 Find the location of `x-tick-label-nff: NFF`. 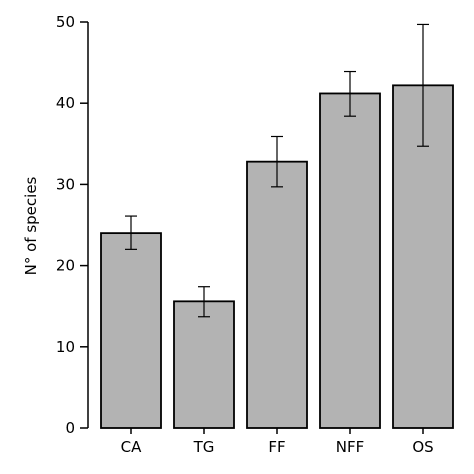

x-tick-label-nff: NFF is located at coordinates (350, 447).